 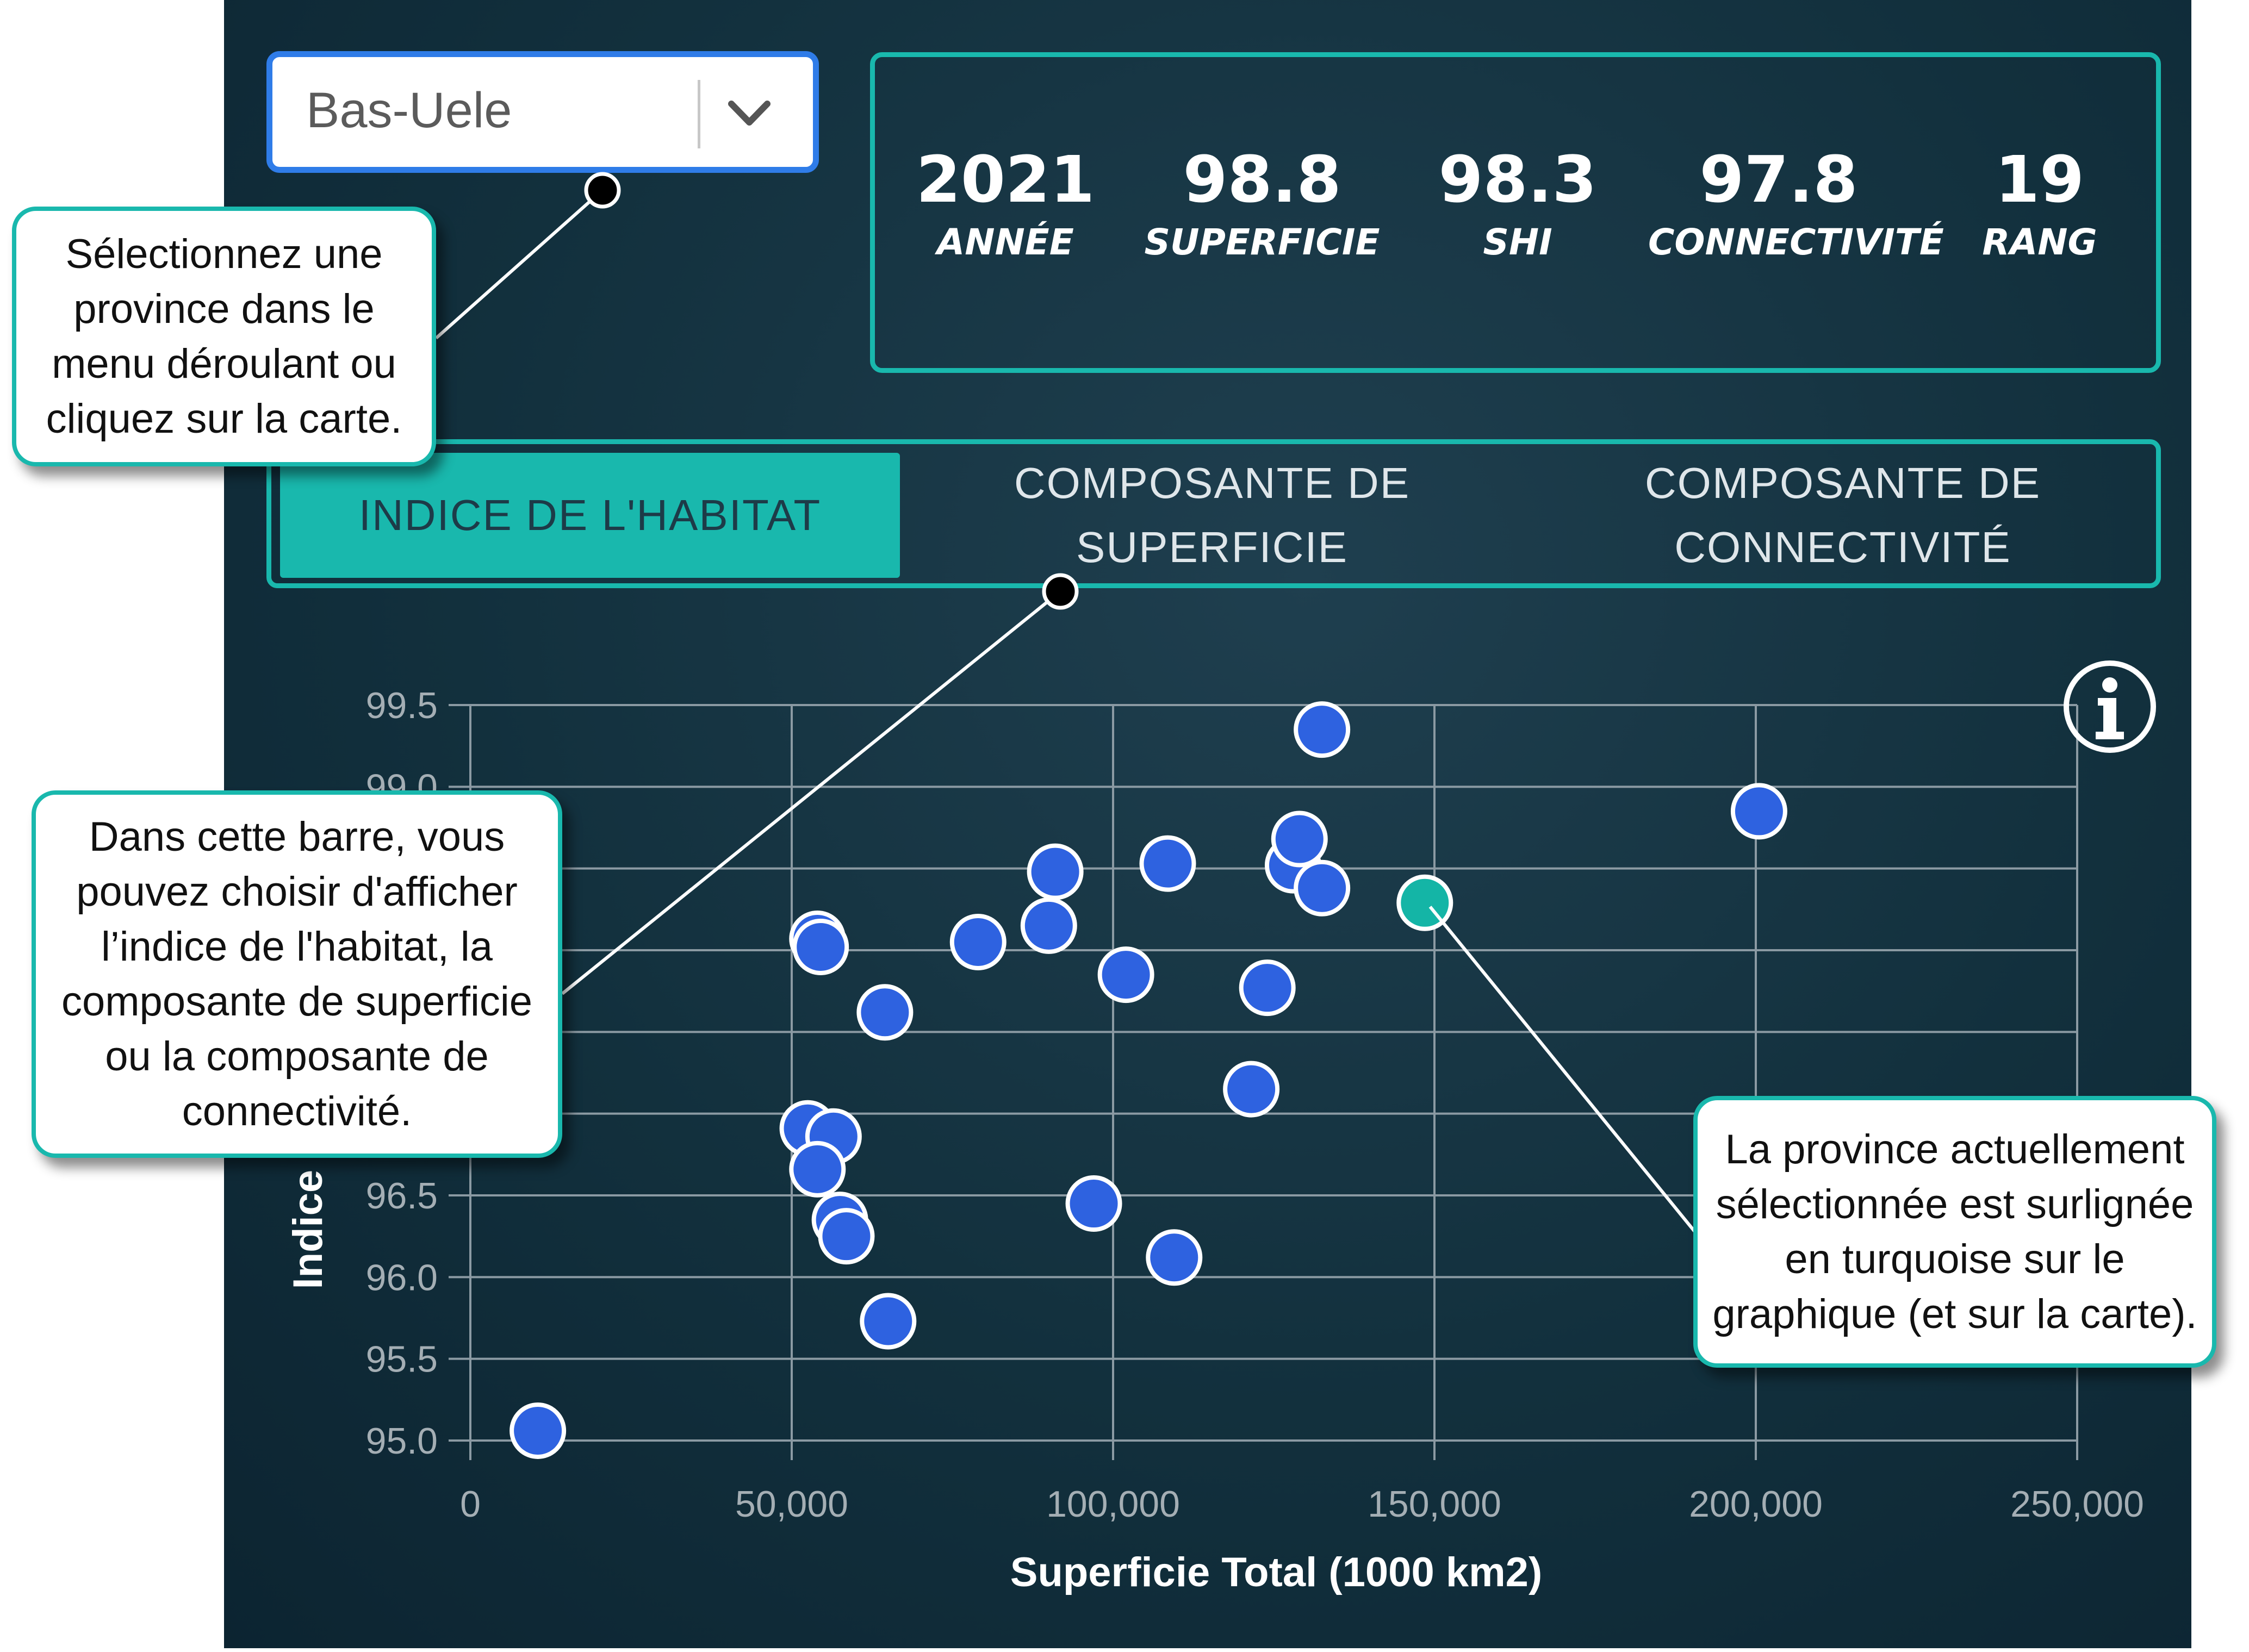 I want to click on stat-year-value: 2021, so click(x=1005, y=179).